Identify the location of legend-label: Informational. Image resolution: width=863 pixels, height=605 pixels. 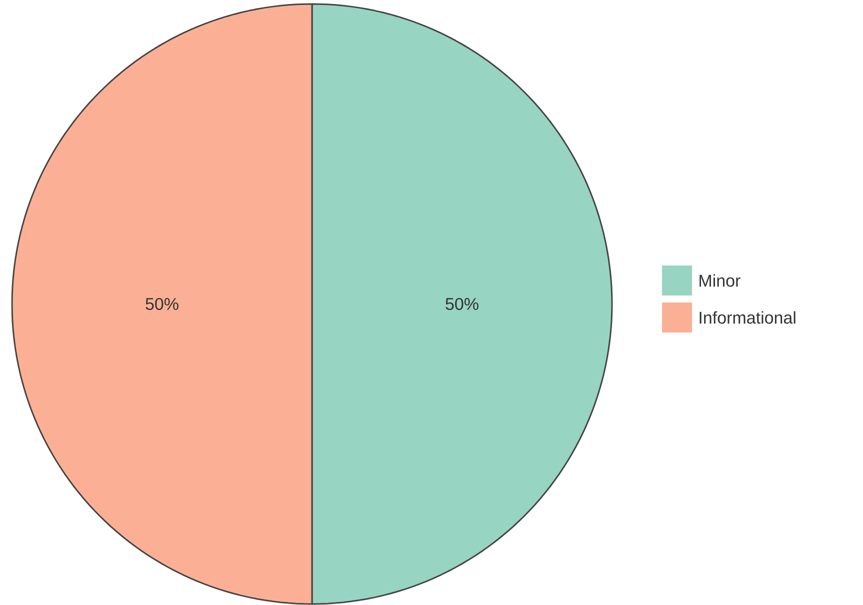
(748, 317).